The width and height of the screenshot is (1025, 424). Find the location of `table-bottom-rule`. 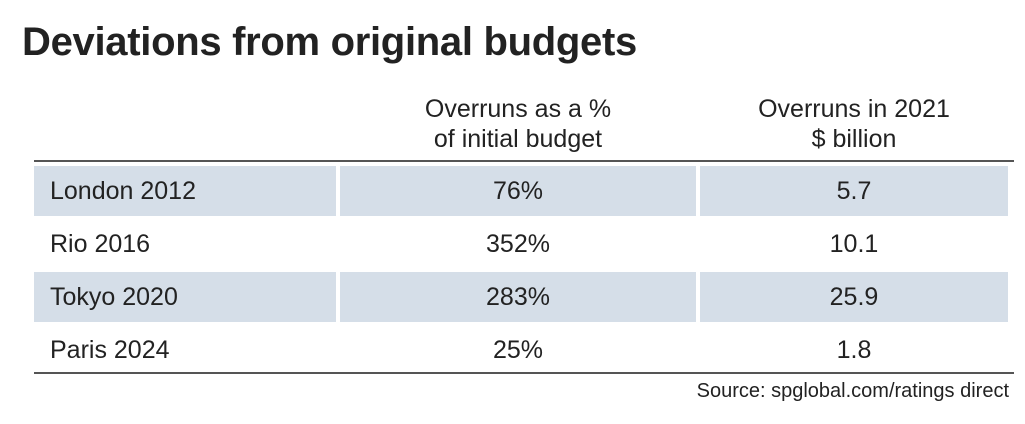

table-bottom-rule is located at coordinates (524, 373).